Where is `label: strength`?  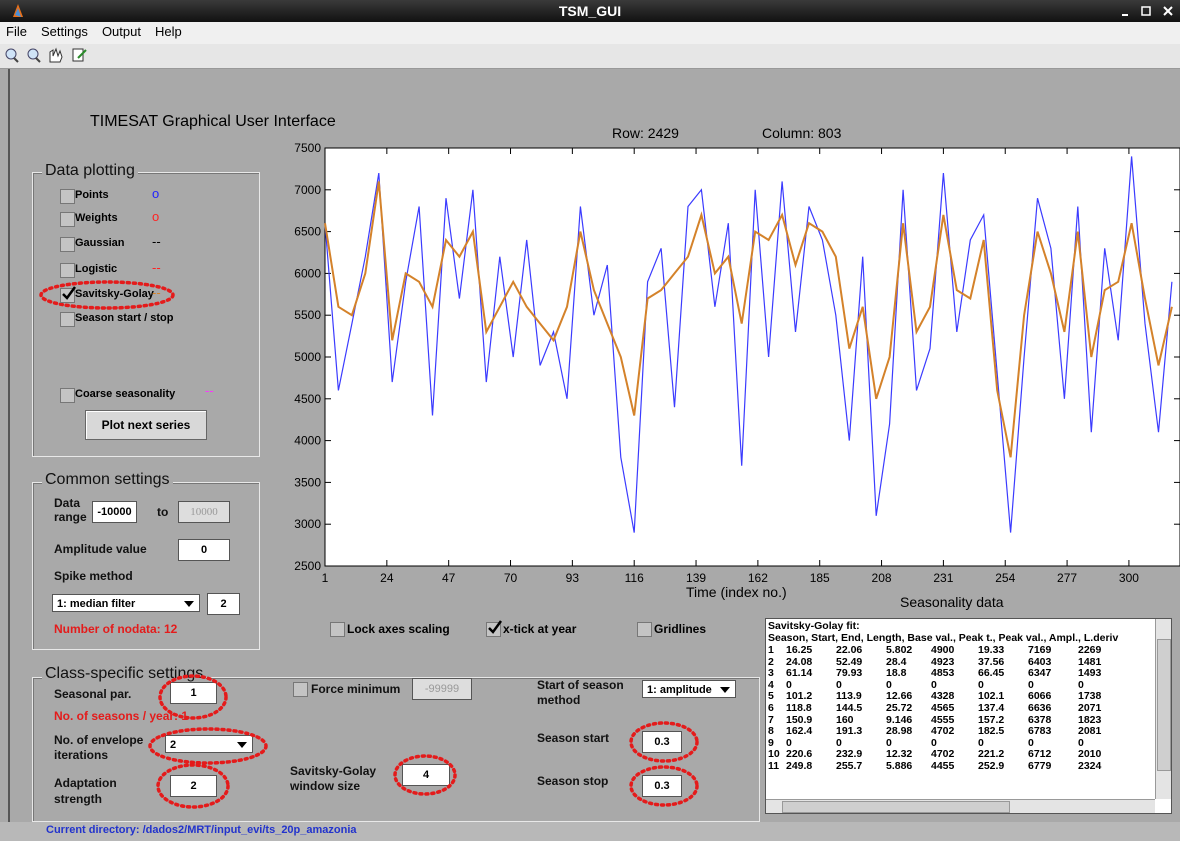
label: strength is located at coordinates (78, 799).